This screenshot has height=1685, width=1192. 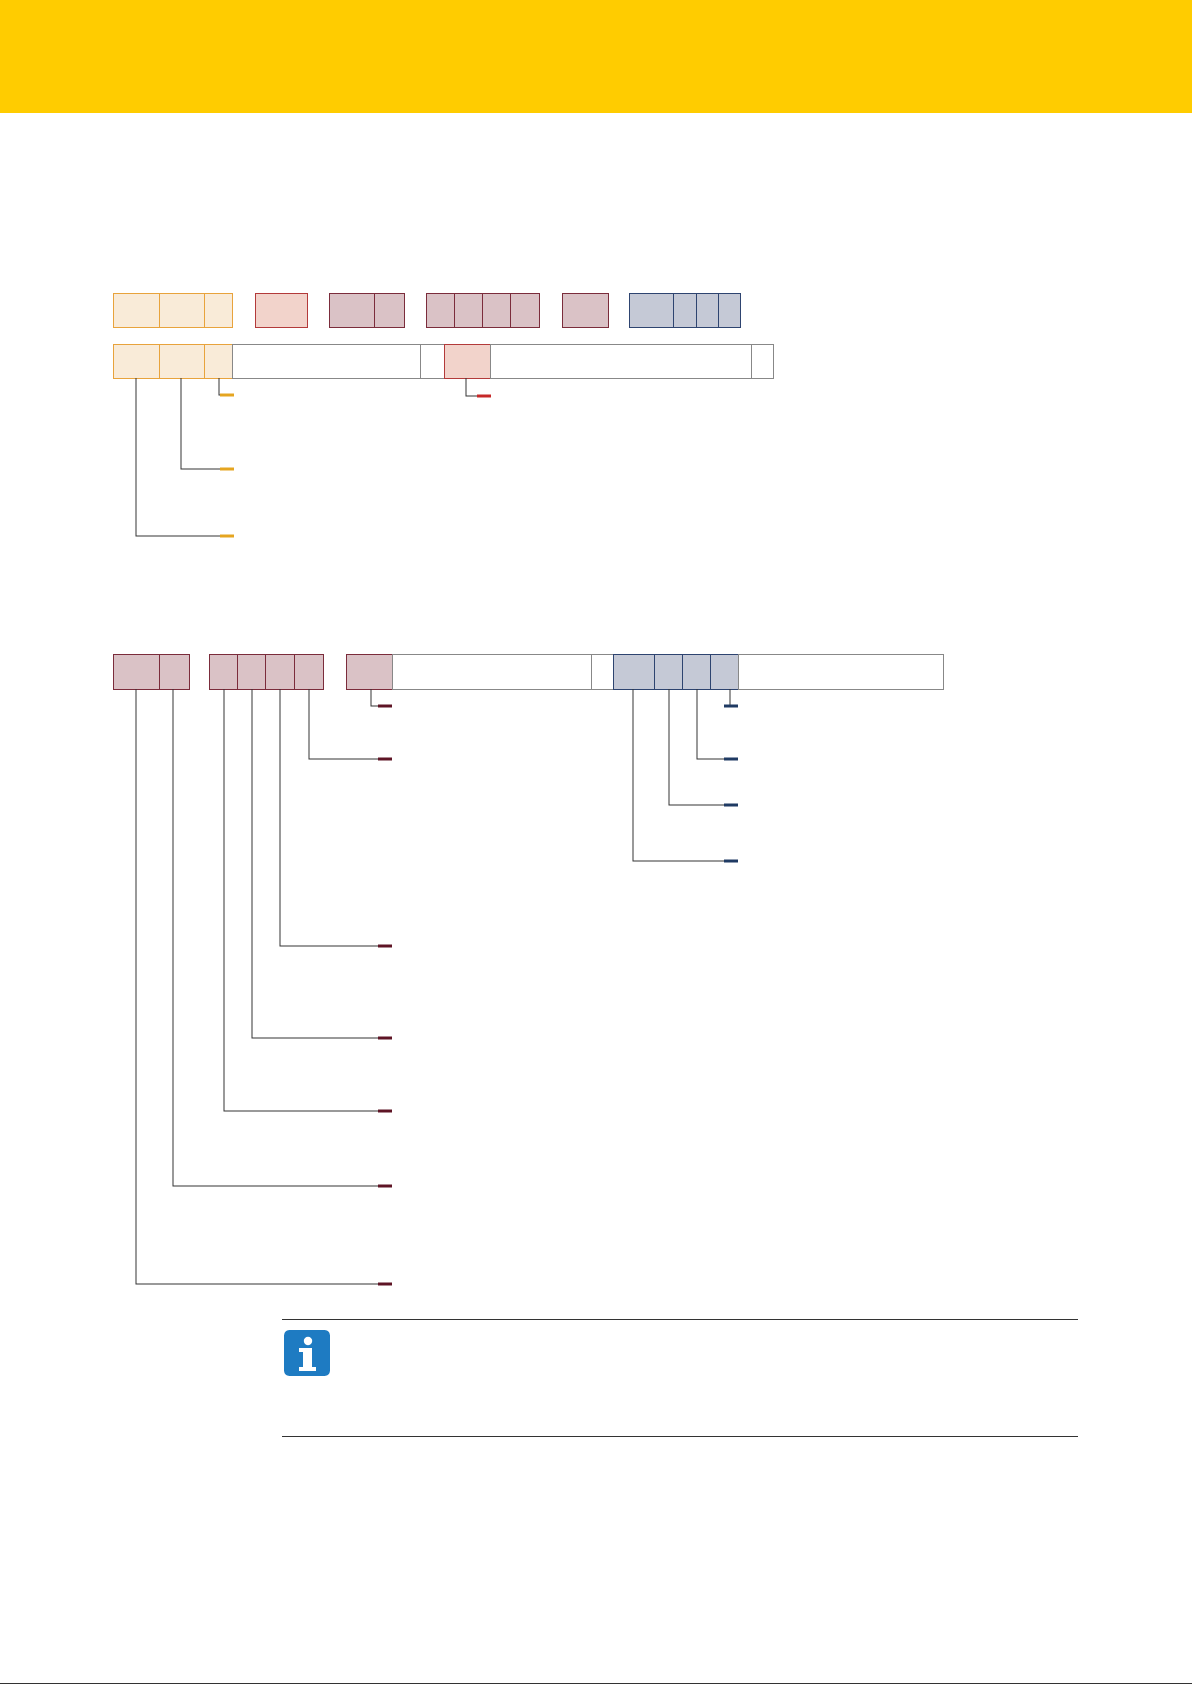 What do you see at coordinates (307, 1353) in the screenshot?
I see `info-icon` at bounding box center [307, 1353].